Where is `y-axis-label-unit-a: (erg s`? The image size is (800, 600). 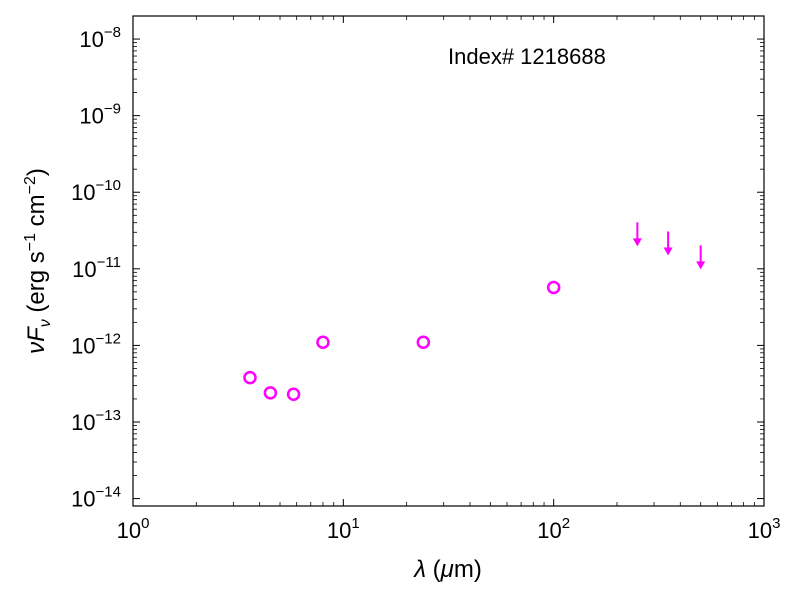 y-axis-label-unit-a: (erg s is located at coordinates (36, 285).